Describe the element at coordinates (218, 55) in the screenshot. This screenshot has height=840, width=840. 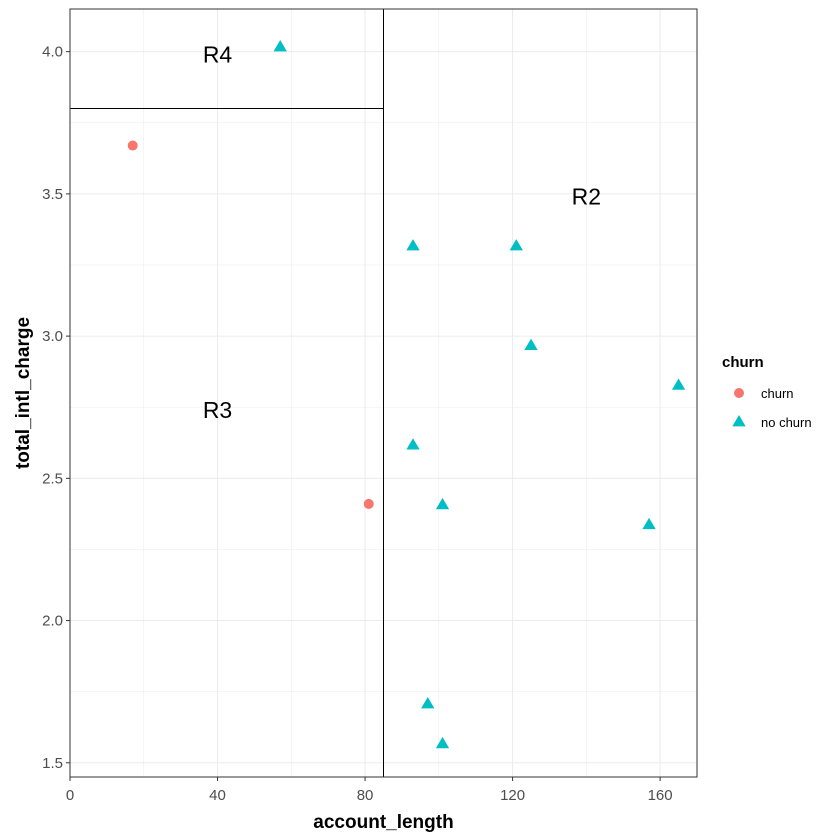
I see `region-label-r4: R4` at that location.